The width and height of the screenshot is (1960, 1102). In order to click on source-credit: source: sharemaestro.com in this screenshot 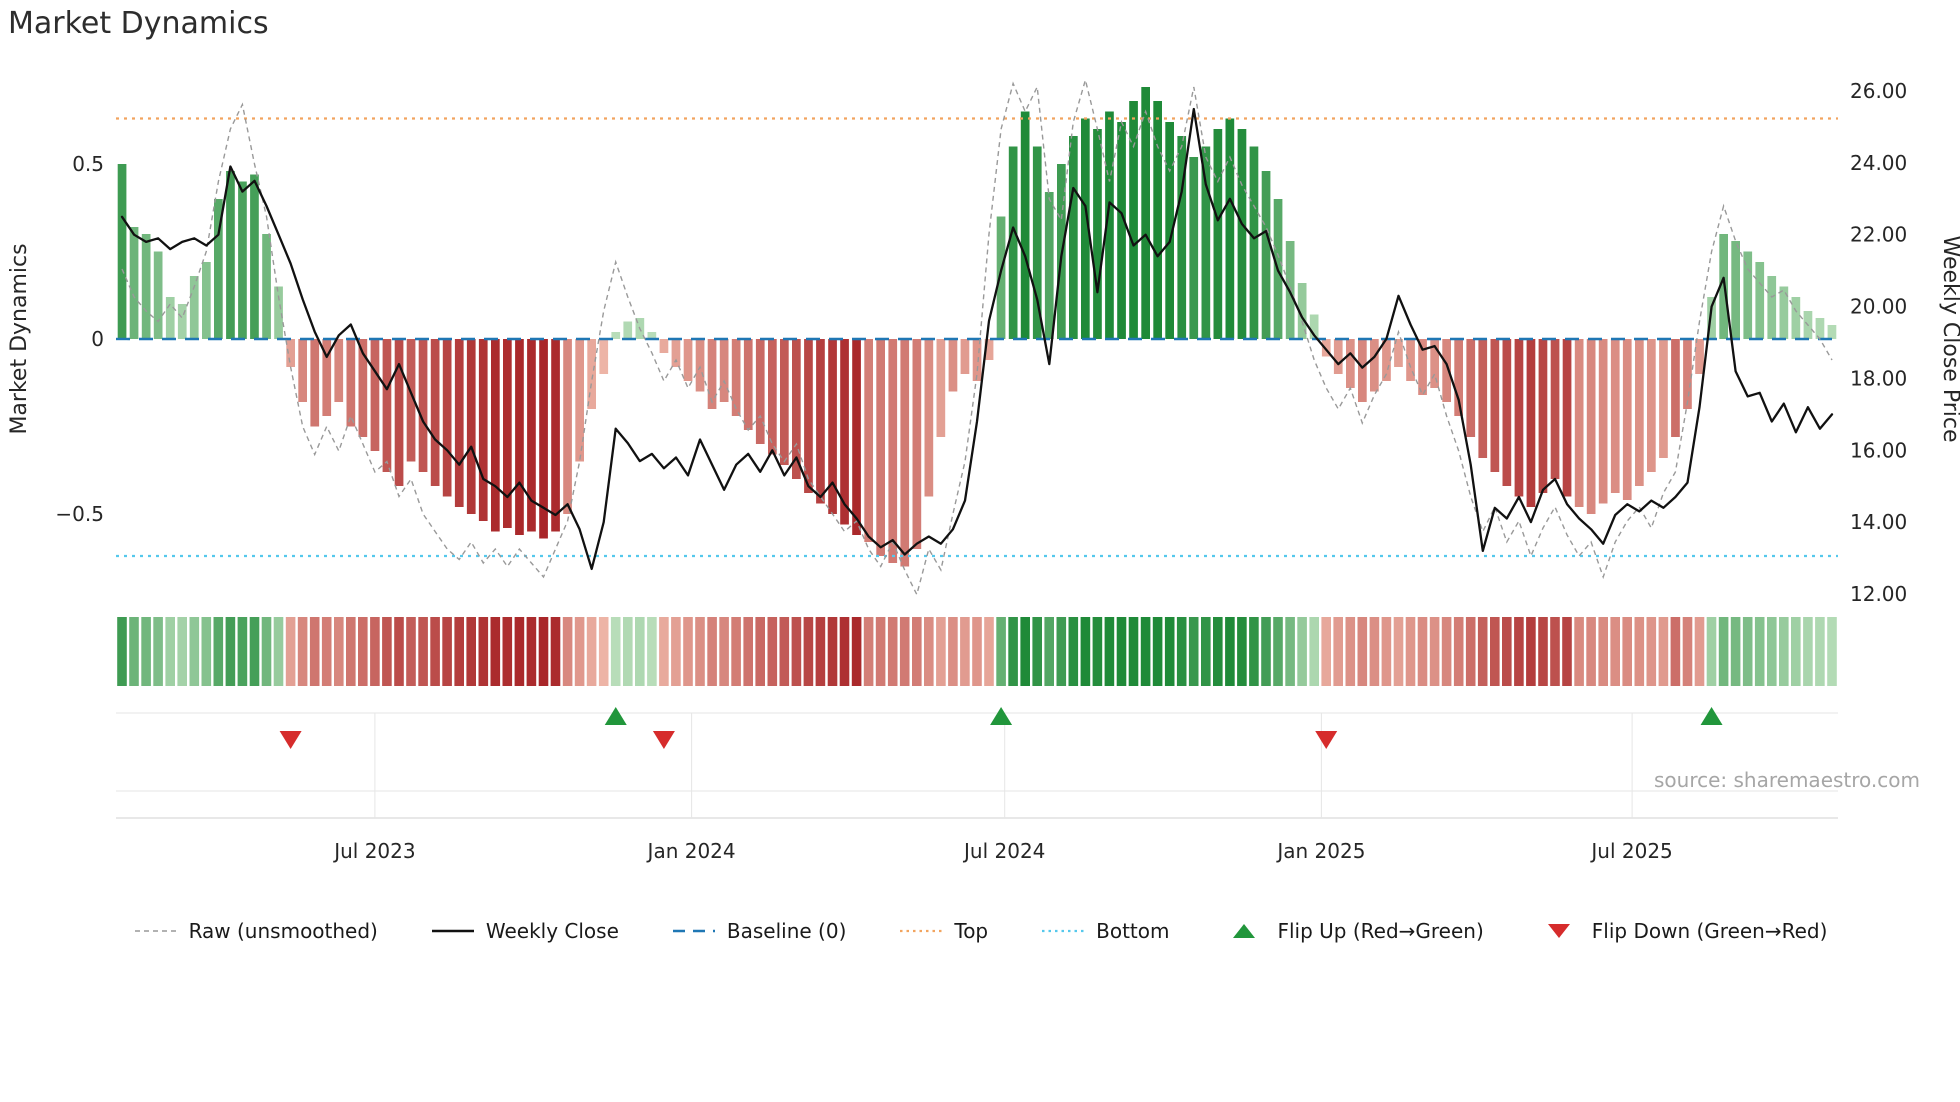, I will do `click(1787, 780)`.